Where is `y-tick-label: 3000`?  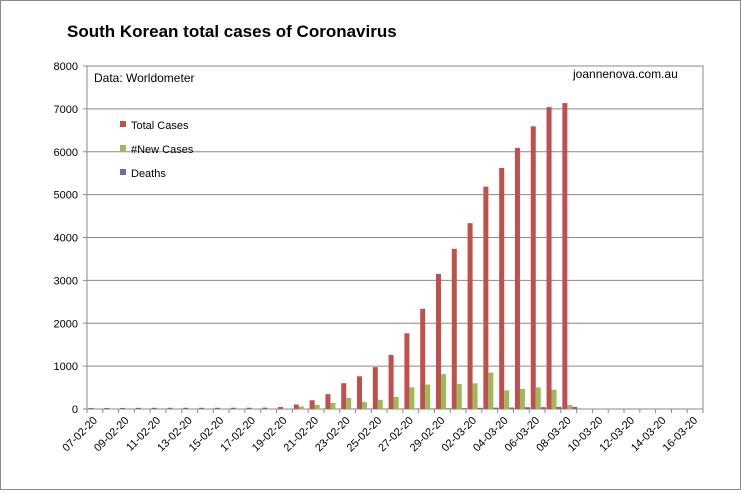 y-tick-label: 3000 is located at coordinates (66, 281).